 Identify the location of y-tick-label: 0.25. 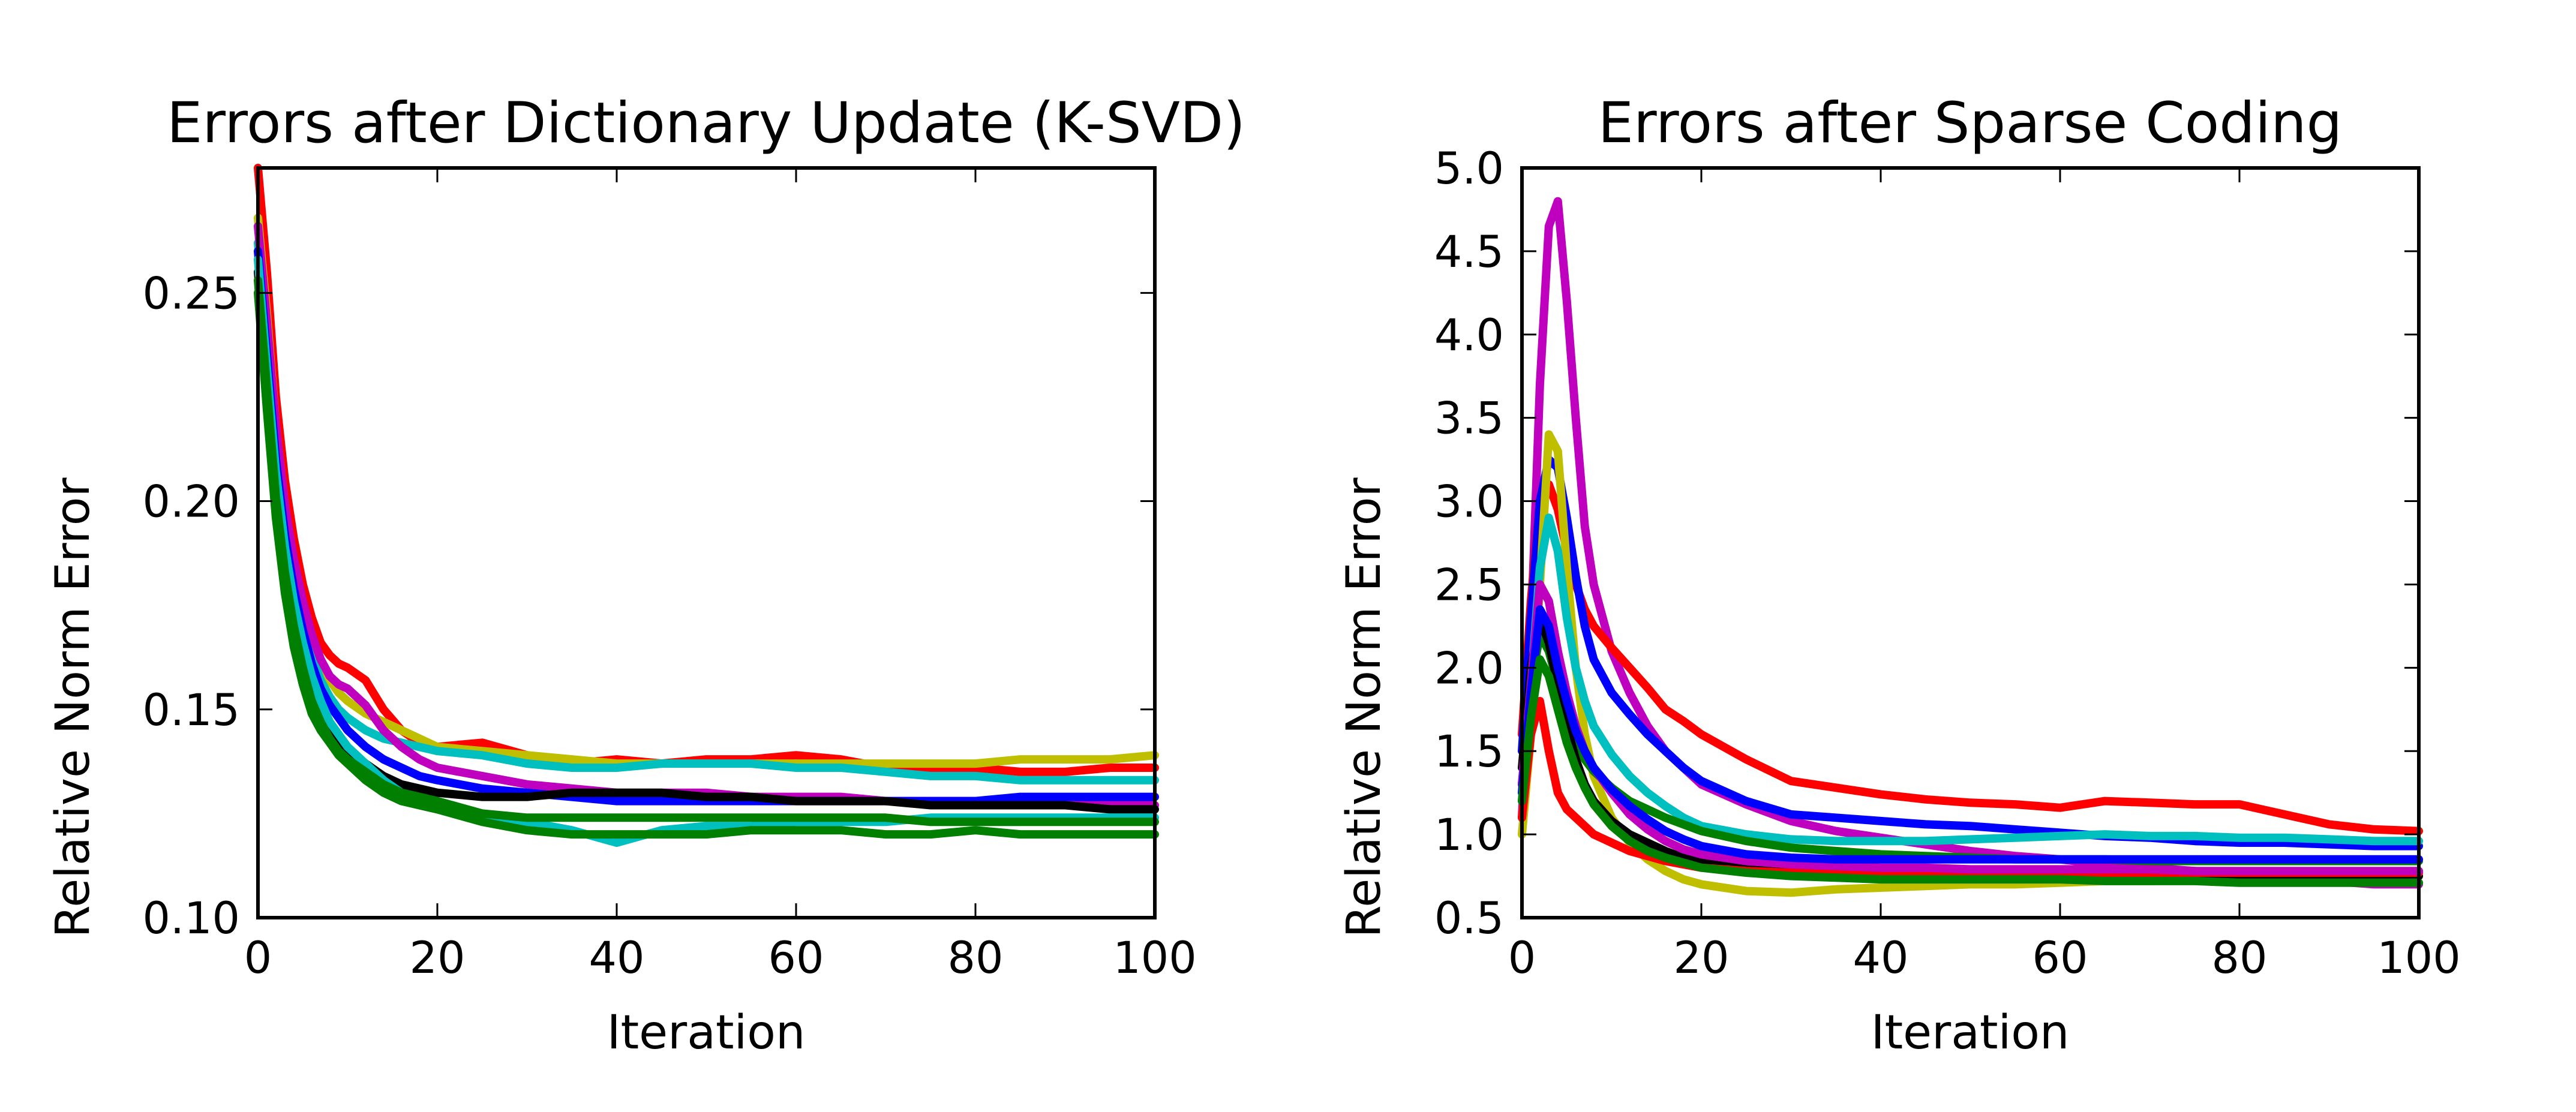
(191, 294).